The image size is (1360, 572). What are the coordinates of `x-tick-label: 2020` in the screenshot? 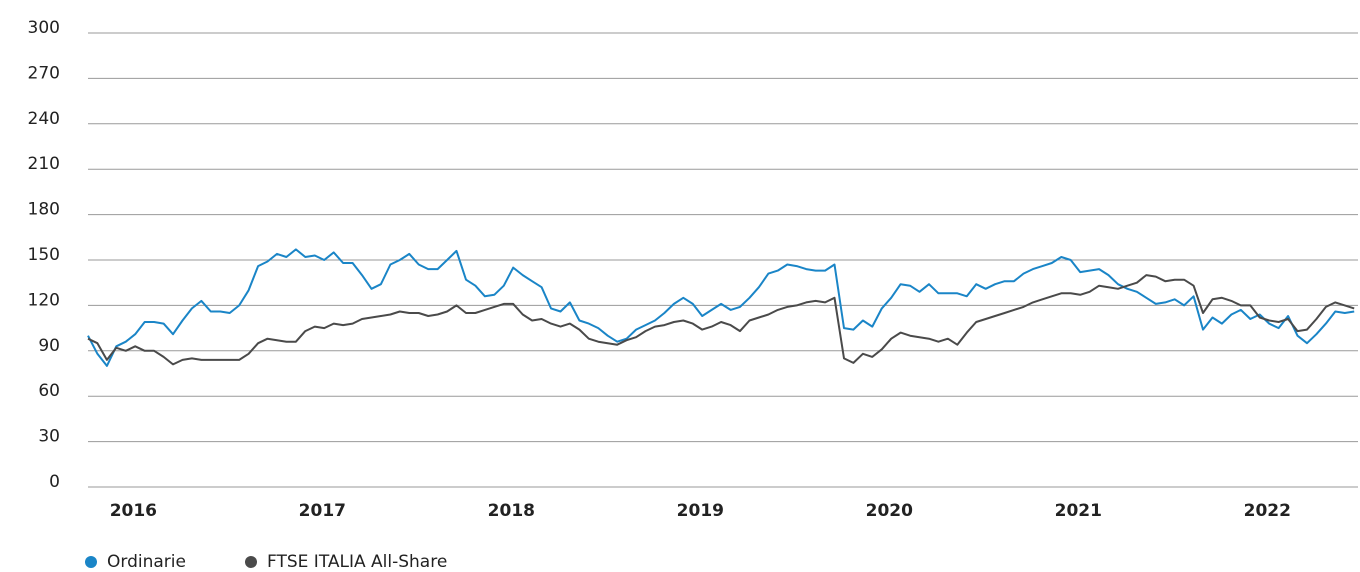 It's located at (889, 511).